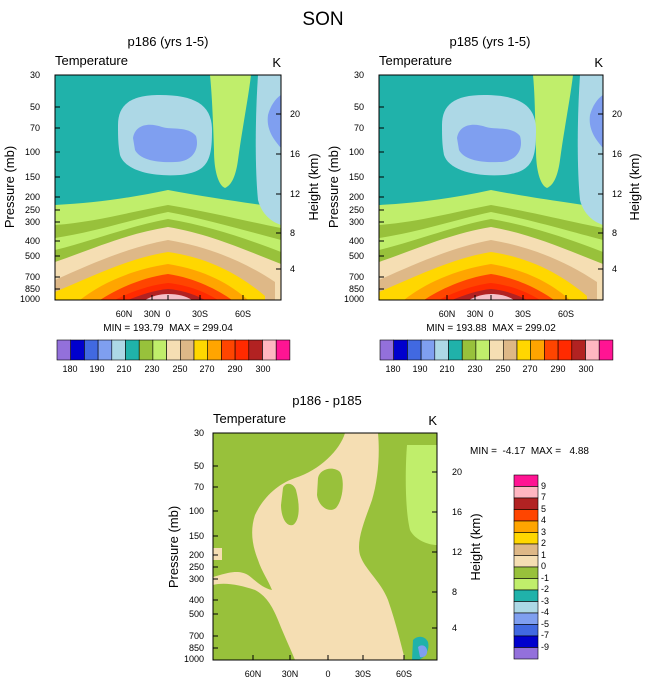 The image size is (647, 683). I want to click on height-tick-label: 16, so click(617, 154).